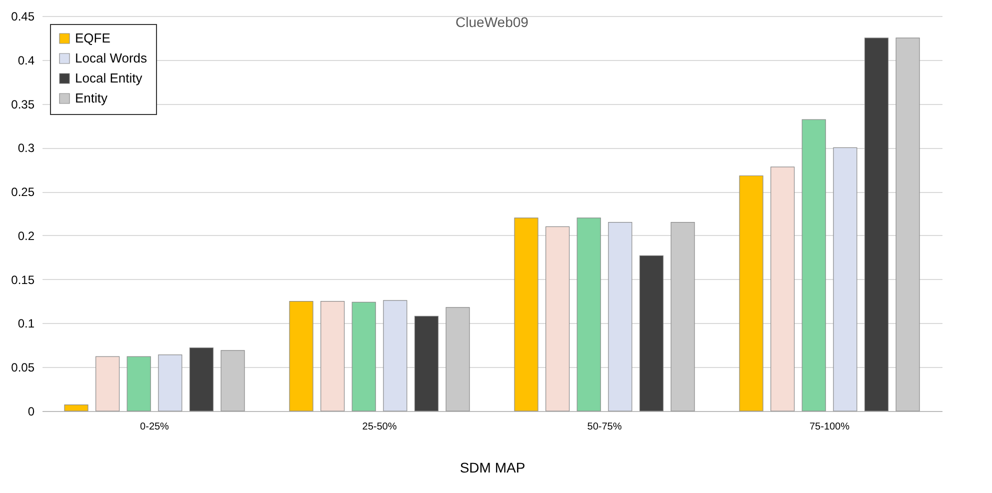 This screenshot has height=493, width=992. Describe the element at coordinates (93, 38) in the screenshot. I see `legend-label: EQFE` at that location.